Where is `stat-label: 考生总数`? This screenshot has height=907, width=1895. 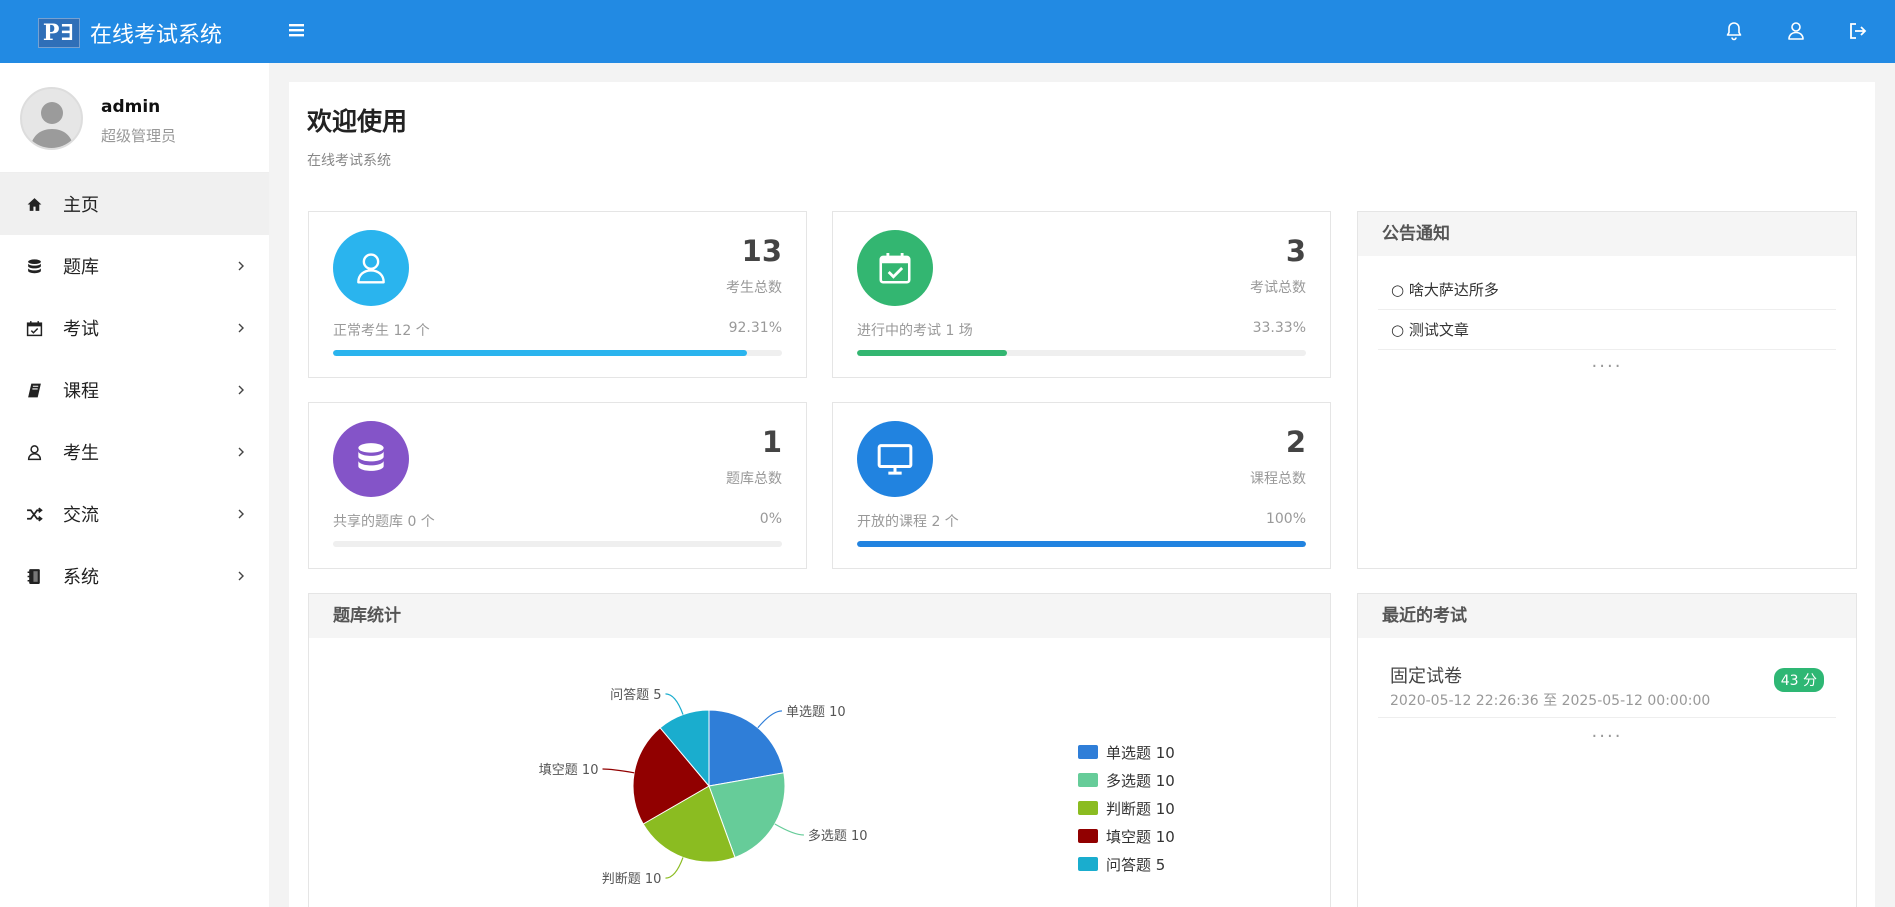
stat-label: 考生总数 is located at coordinates (754, 288).